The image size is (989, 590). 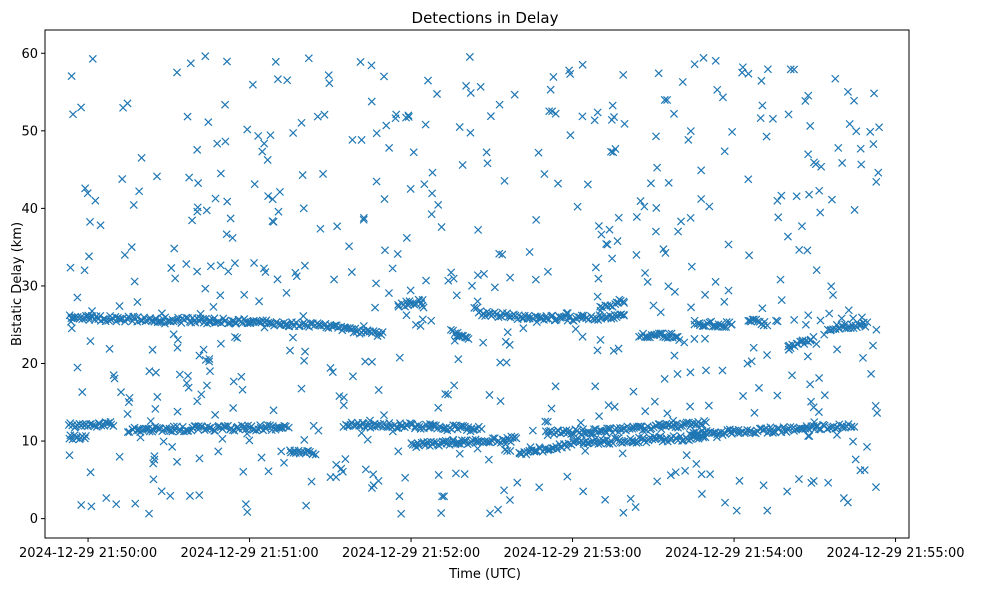 I want to click on y-tick-label: 30, so click(x=29, y=286).